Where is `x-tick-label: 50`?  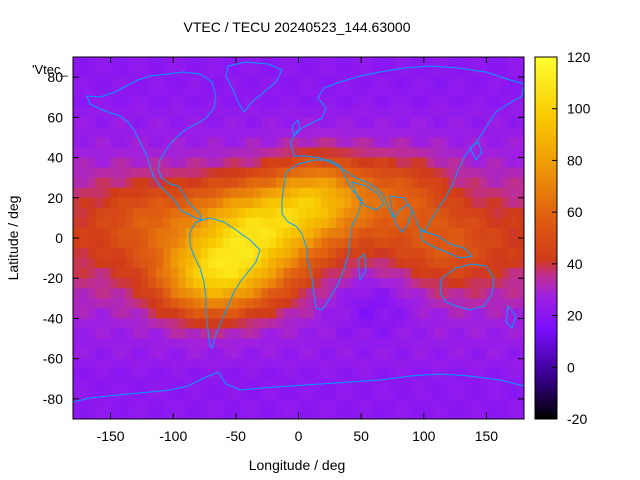 x-tick-label: 50 is located at coordinates (361, 436).